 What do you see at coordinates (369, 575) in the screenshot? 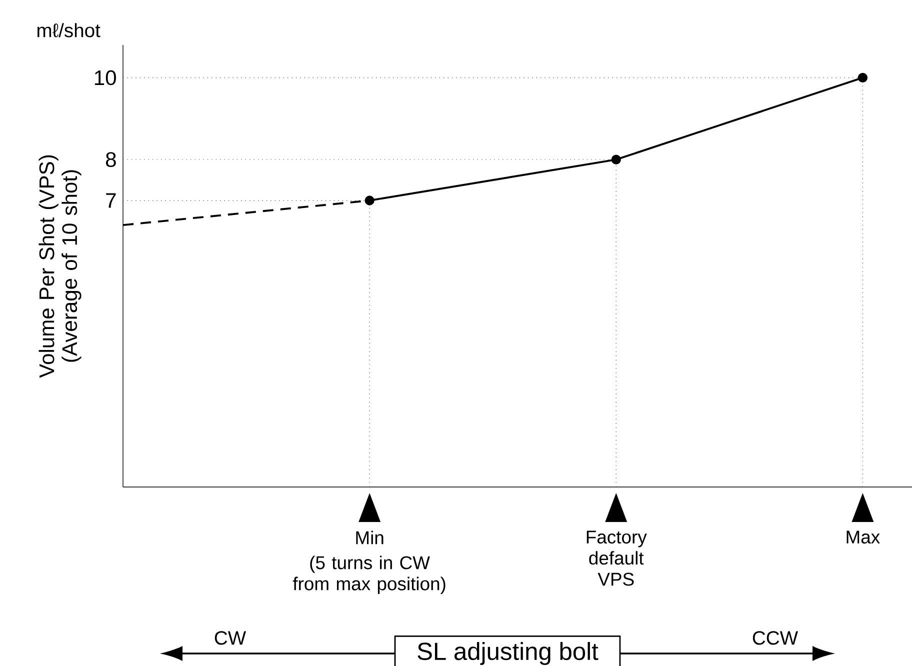
I see `text: (5 turns in CW from max position)` at bounding box center [369, 575].